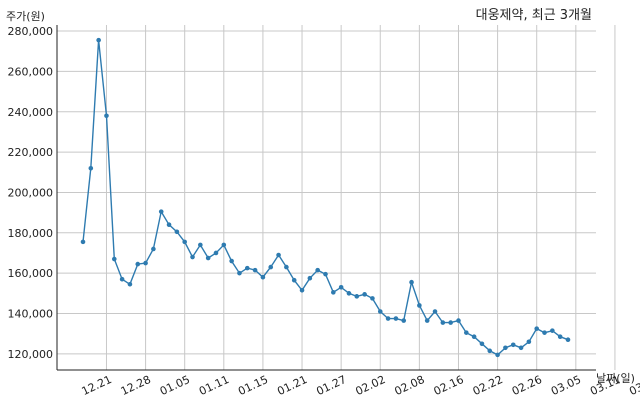  What do you see at coordinates (410, 385) in the screenshot?
I see `x-tick-label: 02.08` at bounding box center [410, 385].